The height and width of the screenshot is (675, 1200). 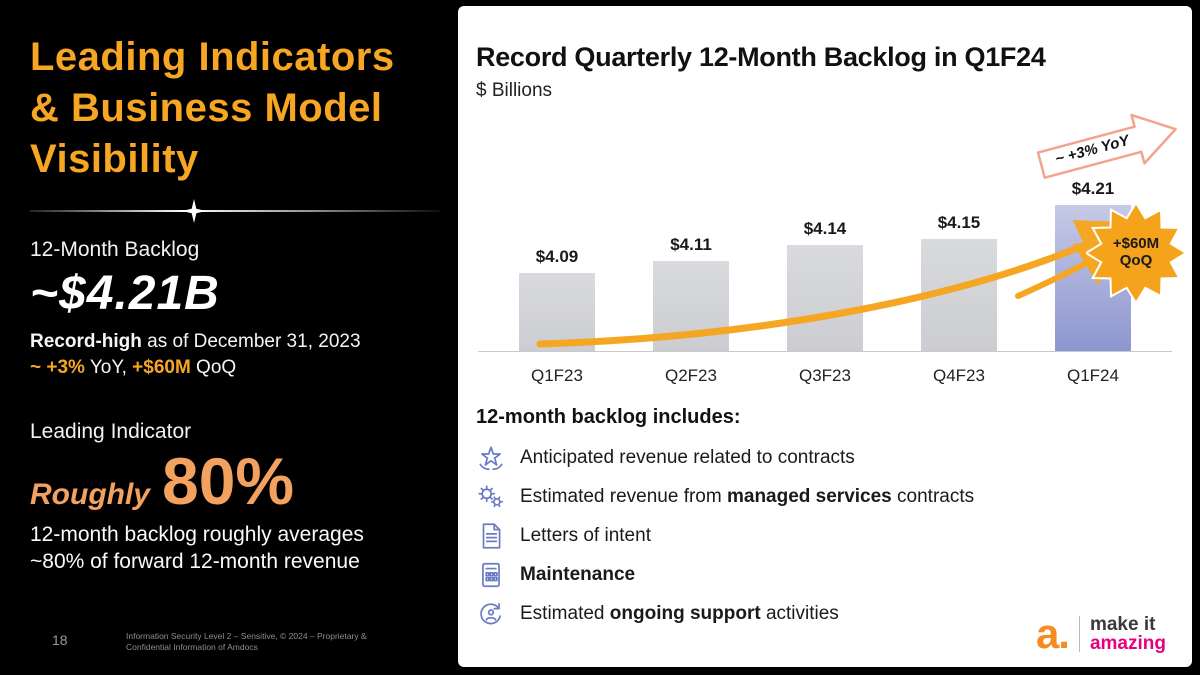 I want to click on qoq-badge-line1: +$60M, so click(x=1136, y=243).